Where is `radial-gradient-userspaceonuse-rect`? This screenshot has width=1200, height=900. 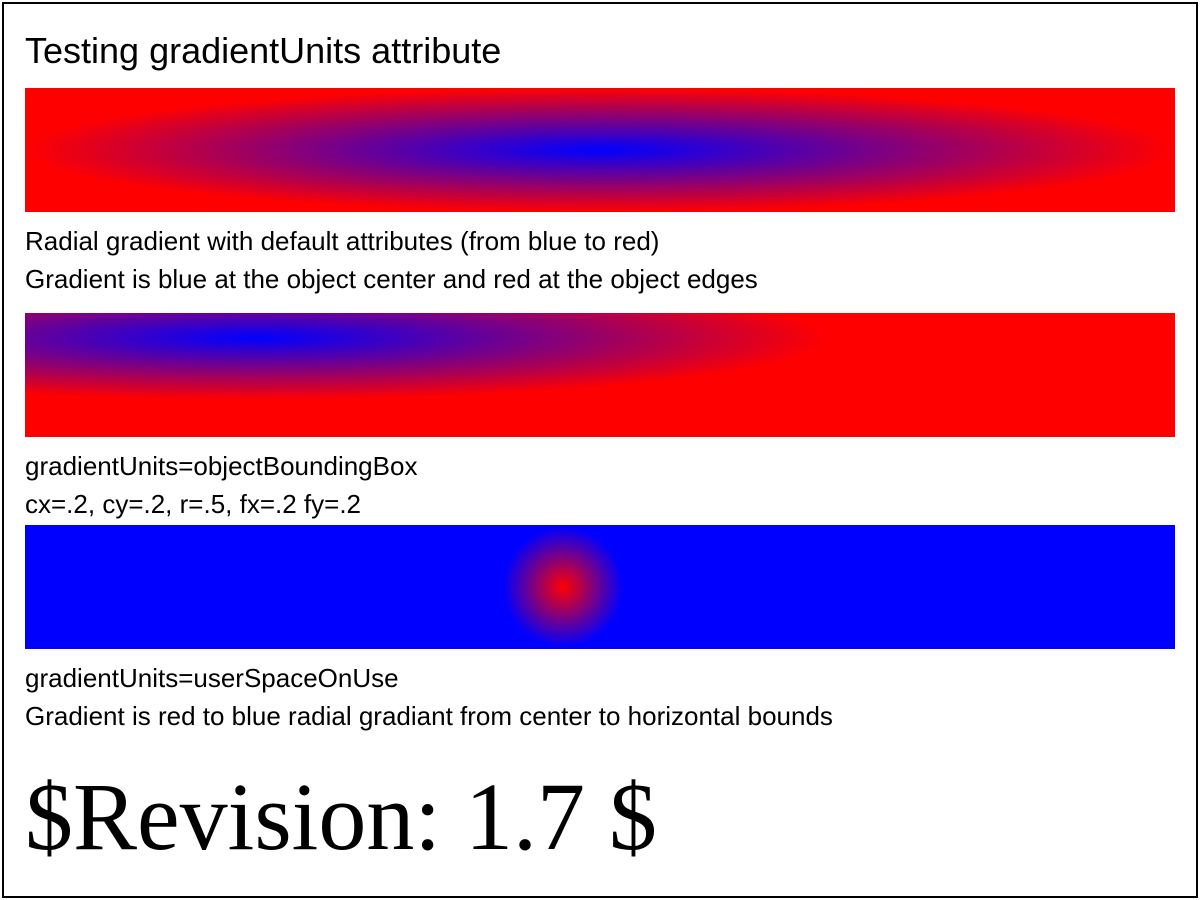
radial-gradient-userspaceonuse-rect is located at coordinates (600, 587).